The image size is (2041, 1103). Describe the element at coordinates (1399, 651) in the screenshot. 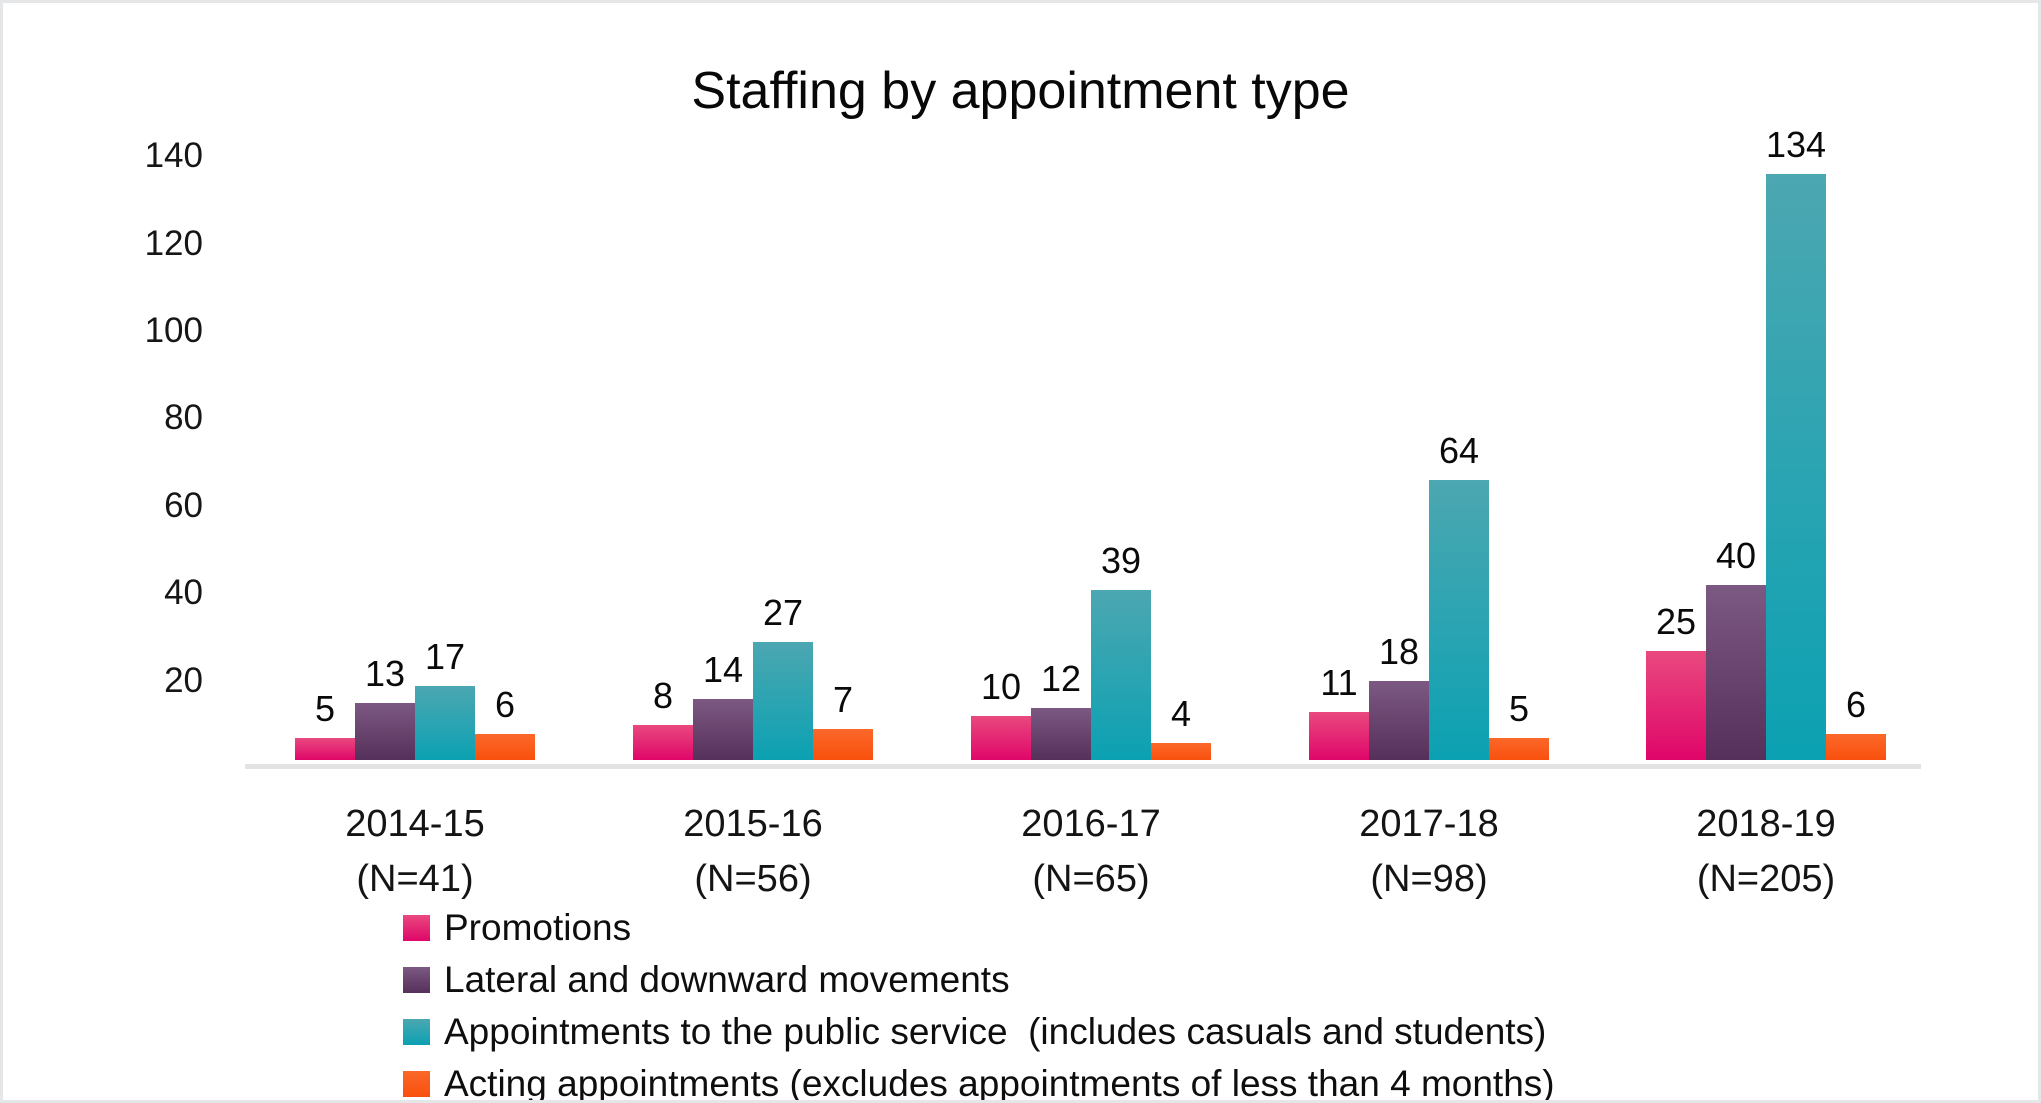

I see `bar-value-label: 18` at that location.